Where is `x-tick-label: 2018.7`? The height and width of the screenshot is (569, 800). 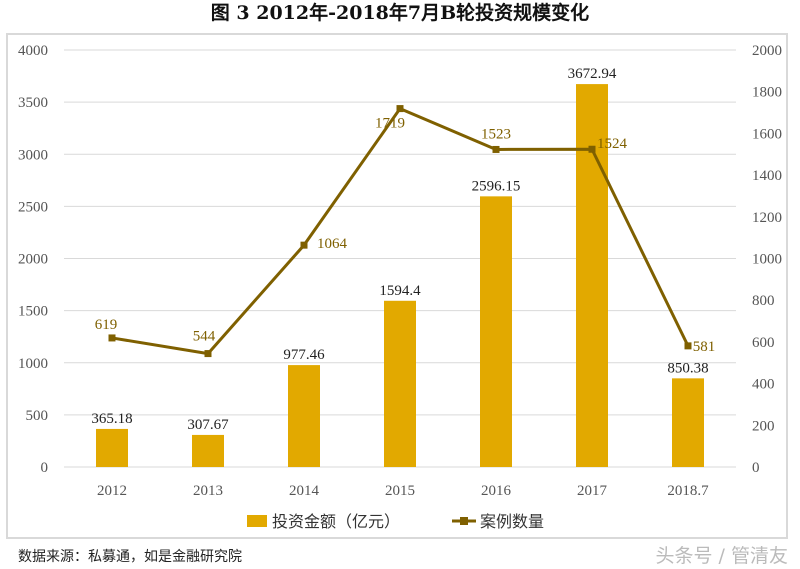
x-tick-label: 2018.7 is located at coordinates (688, 491).